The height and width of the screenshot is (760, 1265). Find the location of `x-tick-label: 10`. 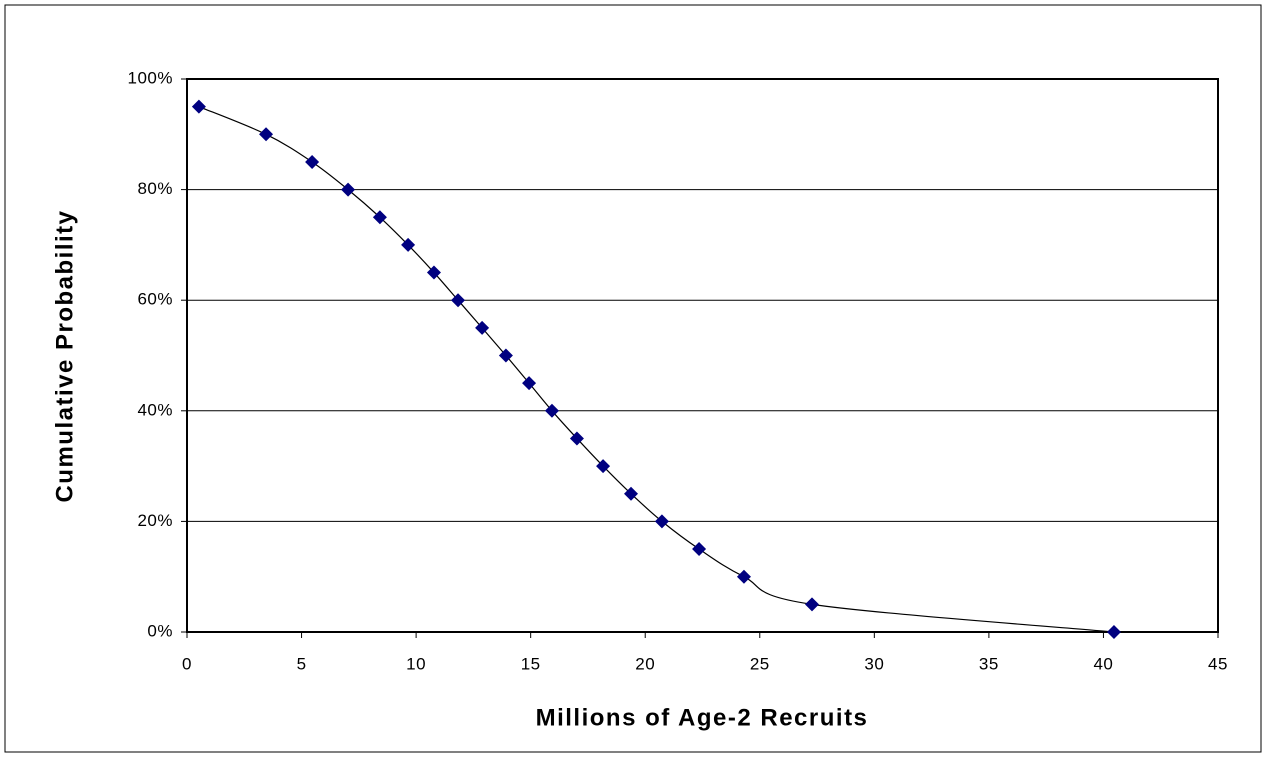

x-tick-label: 10 is located at coordinates (416, 663).